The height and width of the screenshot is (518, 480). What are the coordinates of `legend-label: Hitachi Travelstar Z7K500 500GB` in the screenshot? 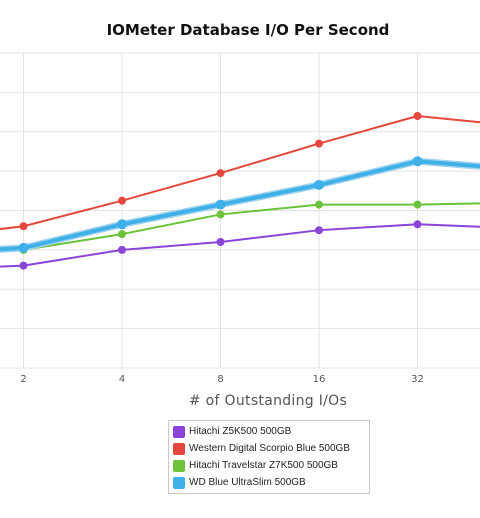 It's located at (263, 465).